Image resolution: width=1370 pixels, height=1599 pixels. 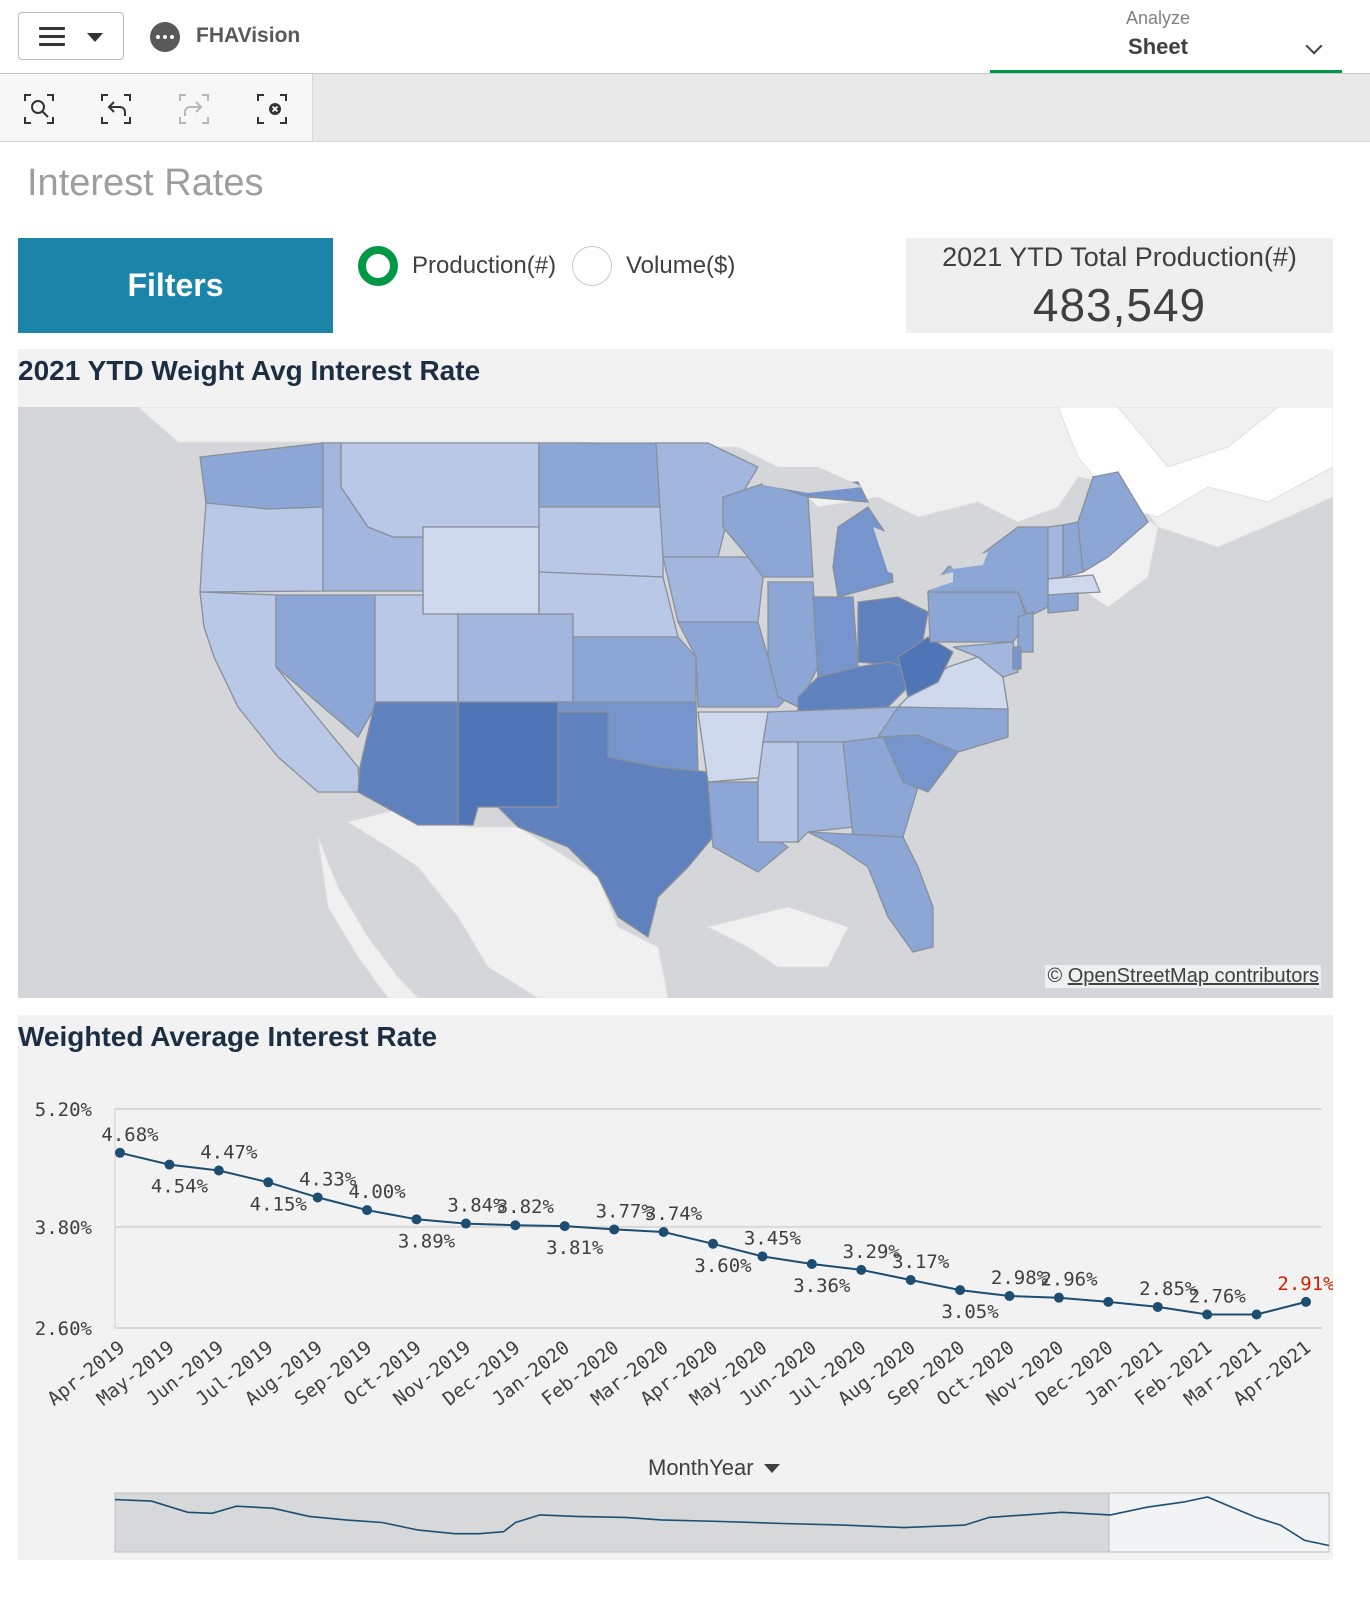 What do you see at coordinates (1113, 522) in the screenshot?
I see `state-me` at bounding box center [1113, 522].